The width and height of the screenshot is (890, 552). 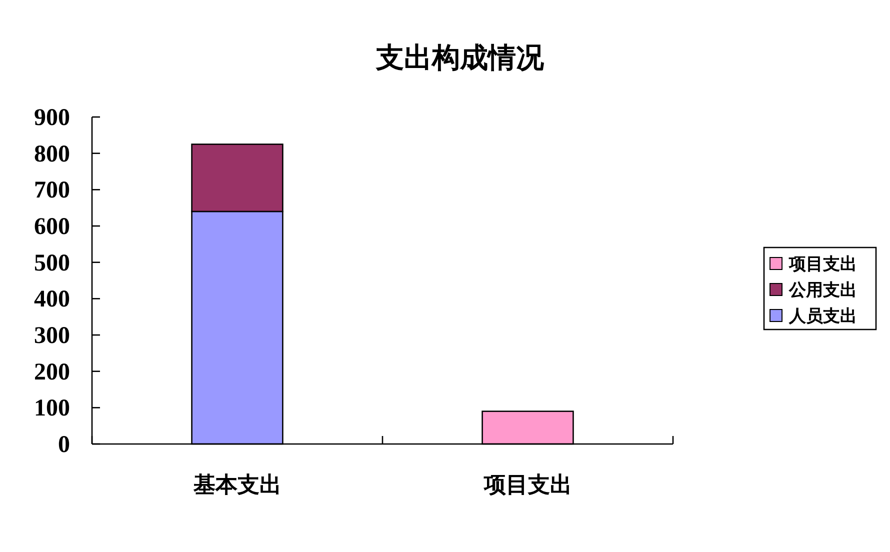 What do you see at coordinates (52, 263) in the screenshot?
I see `y-tick-label: 500` at bounding box center [52, 263].